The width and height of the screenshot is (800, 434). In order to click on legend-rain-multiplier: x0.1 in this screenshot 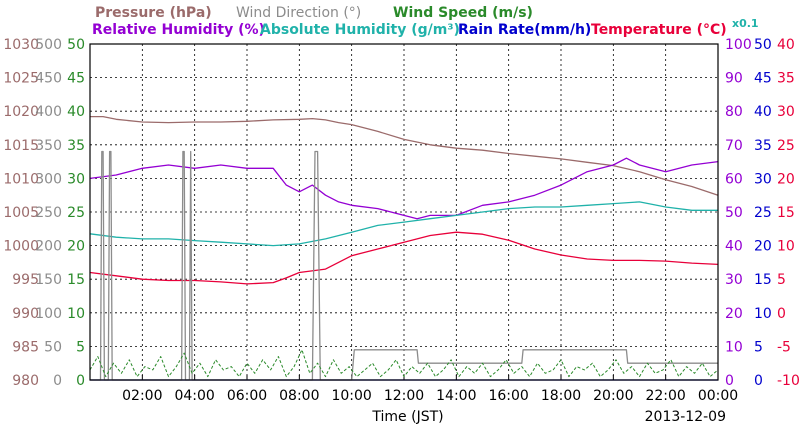, I will do `click(745, 23)`.